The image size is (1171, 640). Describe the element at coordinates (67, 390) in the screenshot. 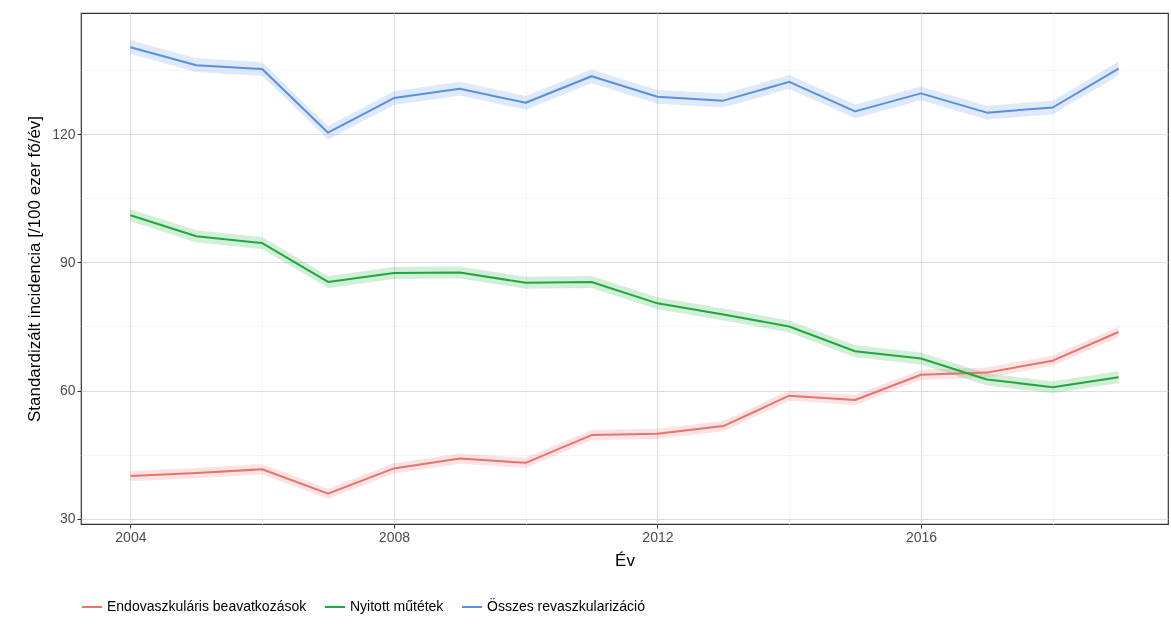

I see `y-tick-label: 60` at that location.